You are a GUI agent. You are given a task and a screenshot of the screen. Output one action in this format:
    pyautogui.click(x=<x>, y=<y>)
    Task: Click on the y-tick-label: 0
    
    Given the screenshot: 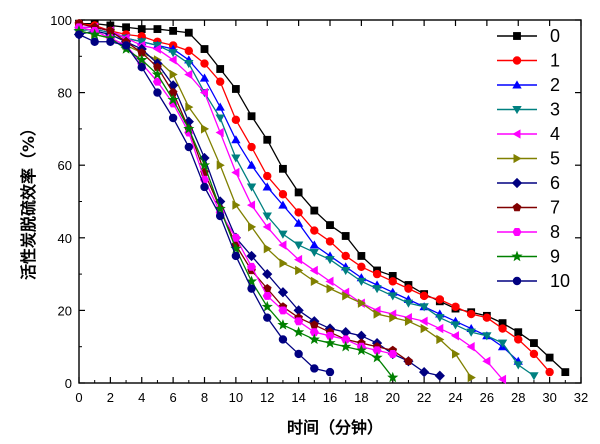 What is the action you would take?
    pyautogui.click(x=68, y=383)
    